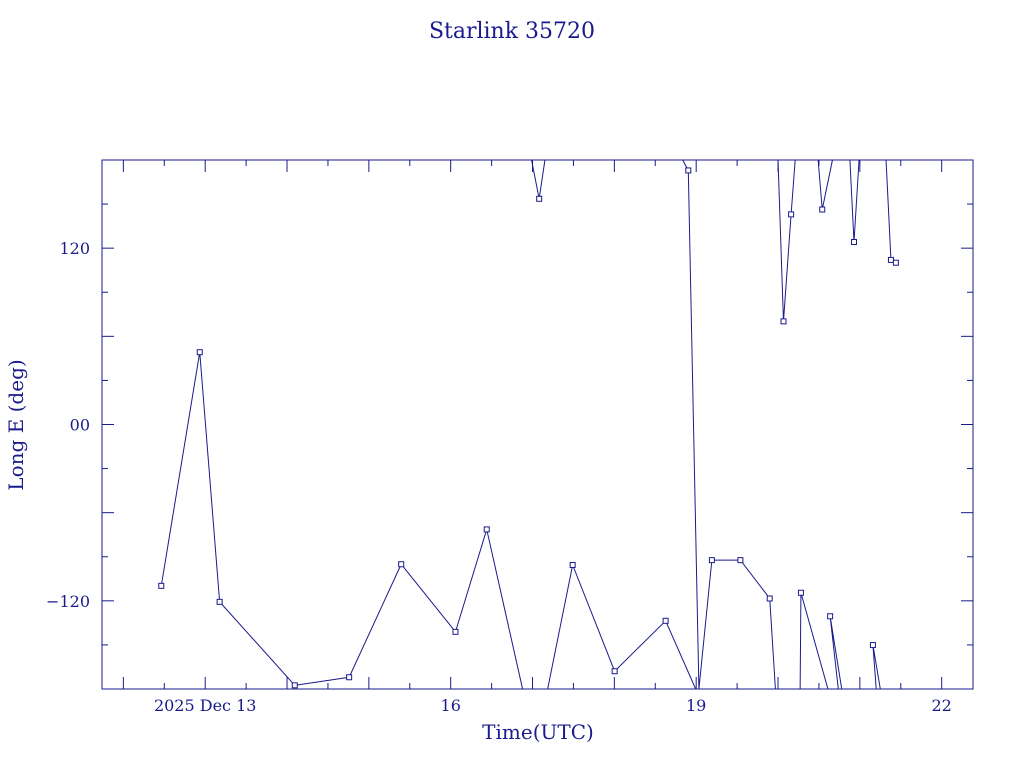  I want to click on x-tick-label: 2025 Dec 13, so click(205, 705).